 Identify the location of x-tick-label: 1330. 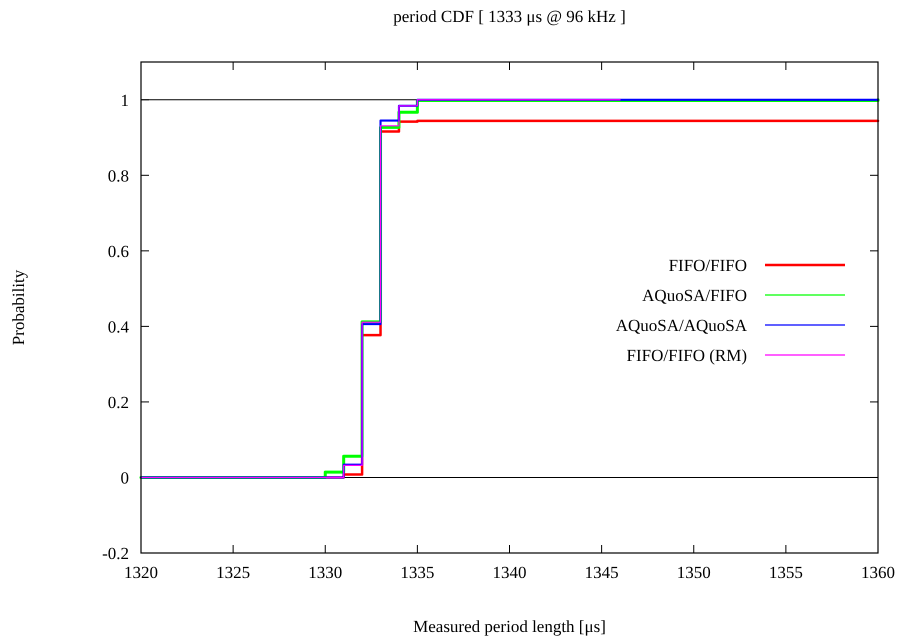
(325, 572).